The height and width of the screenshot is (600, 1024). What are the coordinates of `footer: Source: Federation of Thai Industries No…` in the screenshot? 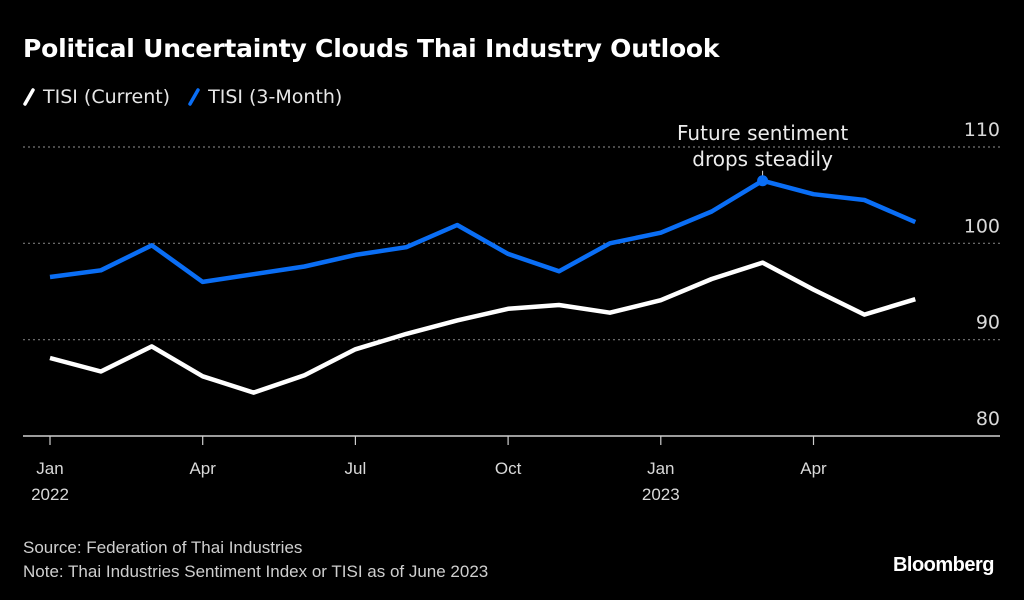 It's located at (255, 560).